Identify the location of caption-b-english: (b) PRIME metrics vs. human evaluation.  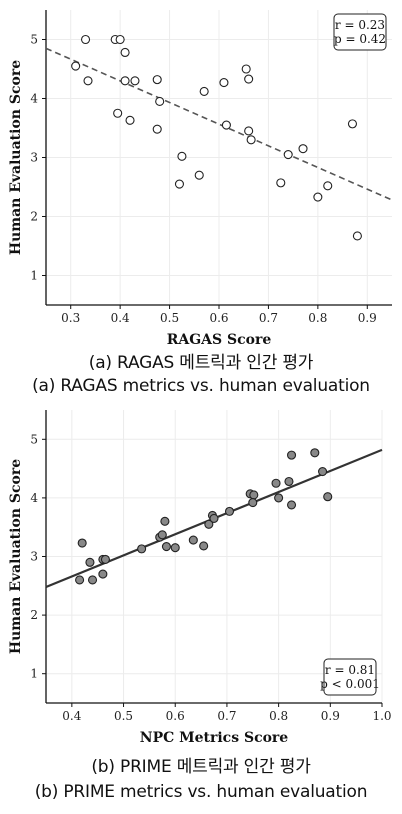
(201, 792).